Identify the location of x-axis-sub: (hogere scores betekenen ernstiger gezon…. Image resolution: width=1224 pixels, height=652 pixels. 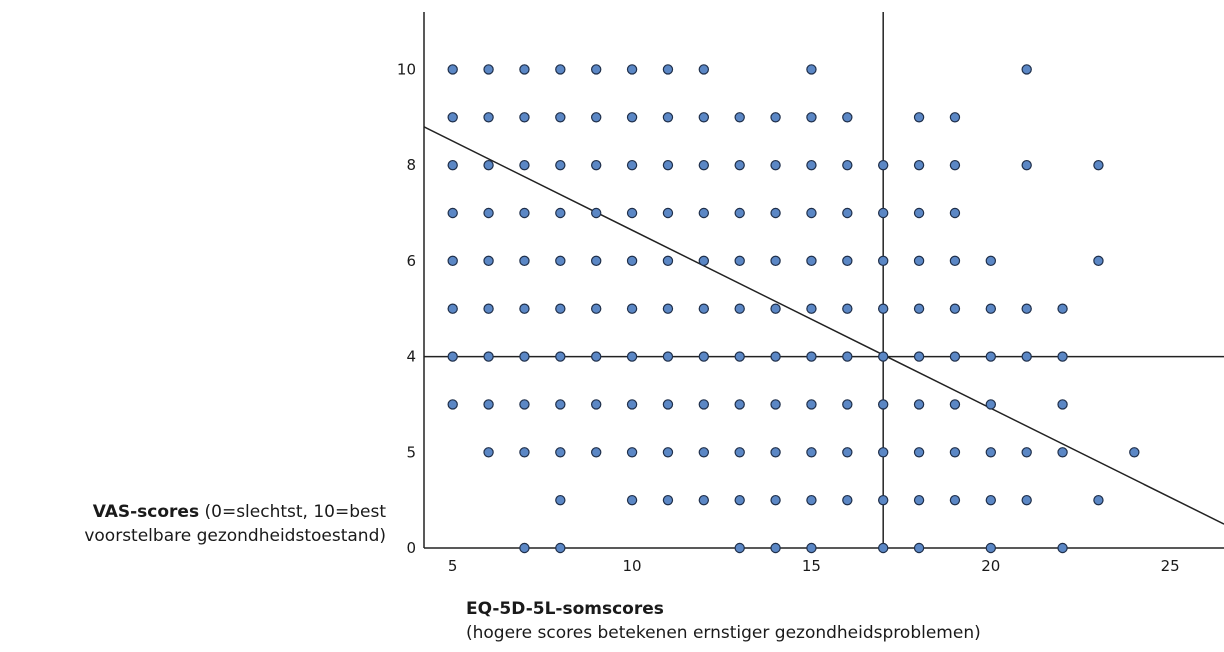
(723, 633).